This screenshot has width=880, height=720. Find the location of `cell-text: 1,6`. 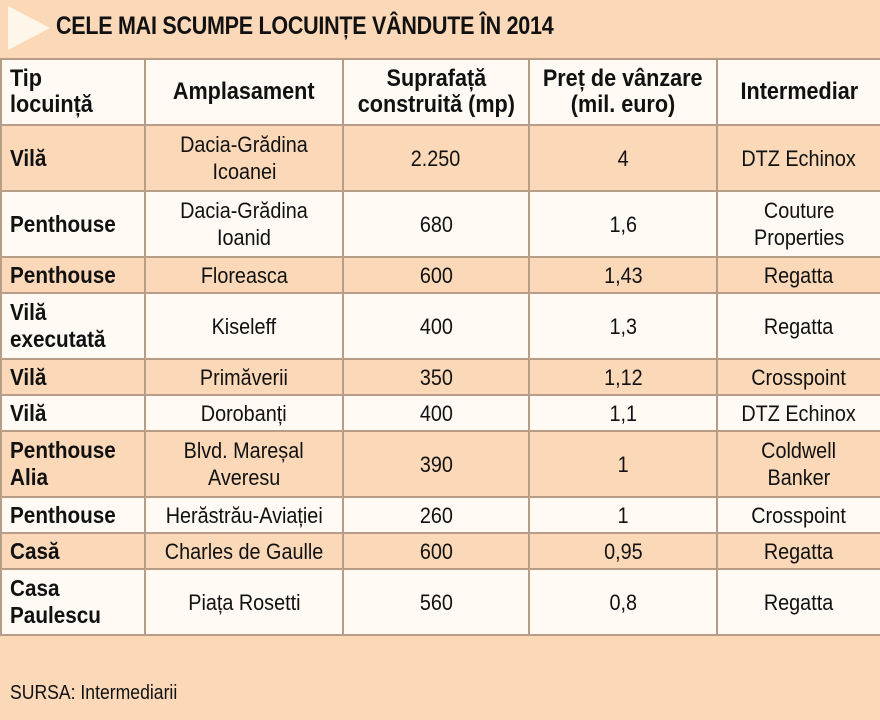

cell-text: 1,6 is located at coordinates (623, 224).